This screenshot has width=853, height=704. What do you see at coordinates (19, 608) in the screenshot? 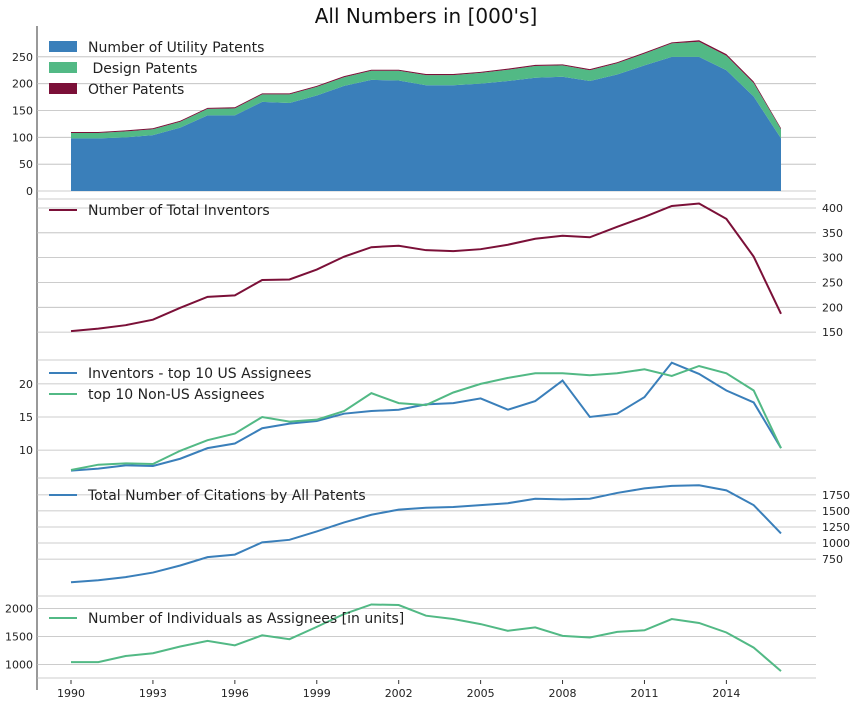
I see `y-tick-label: 2000` at bounding box center [19, 608].